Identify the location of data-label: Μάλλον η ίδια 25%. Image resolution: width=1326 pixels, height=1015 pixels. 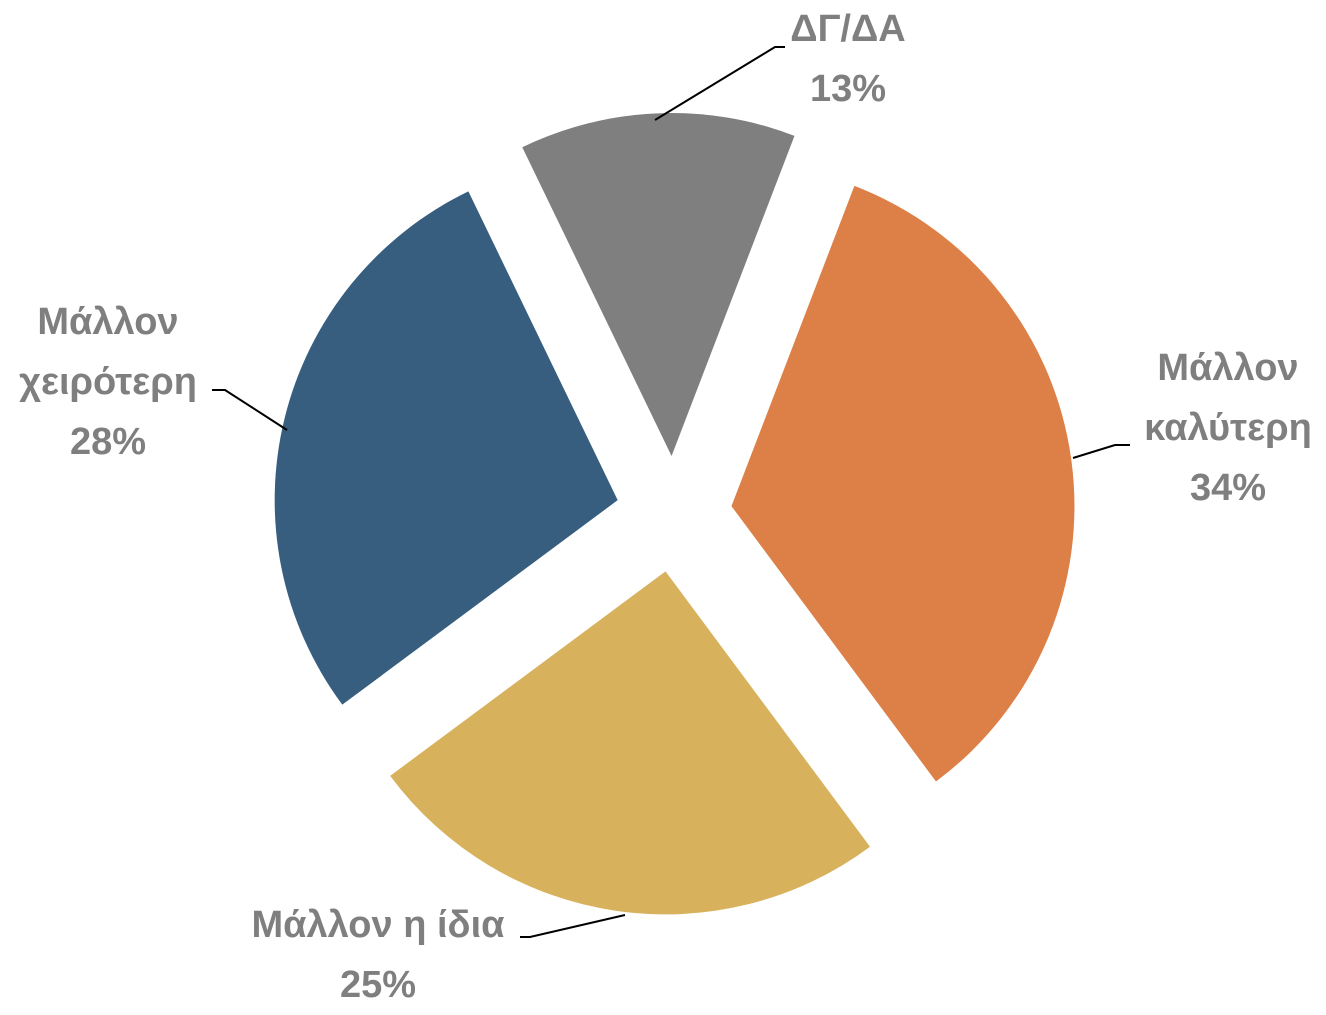
(378, 955).